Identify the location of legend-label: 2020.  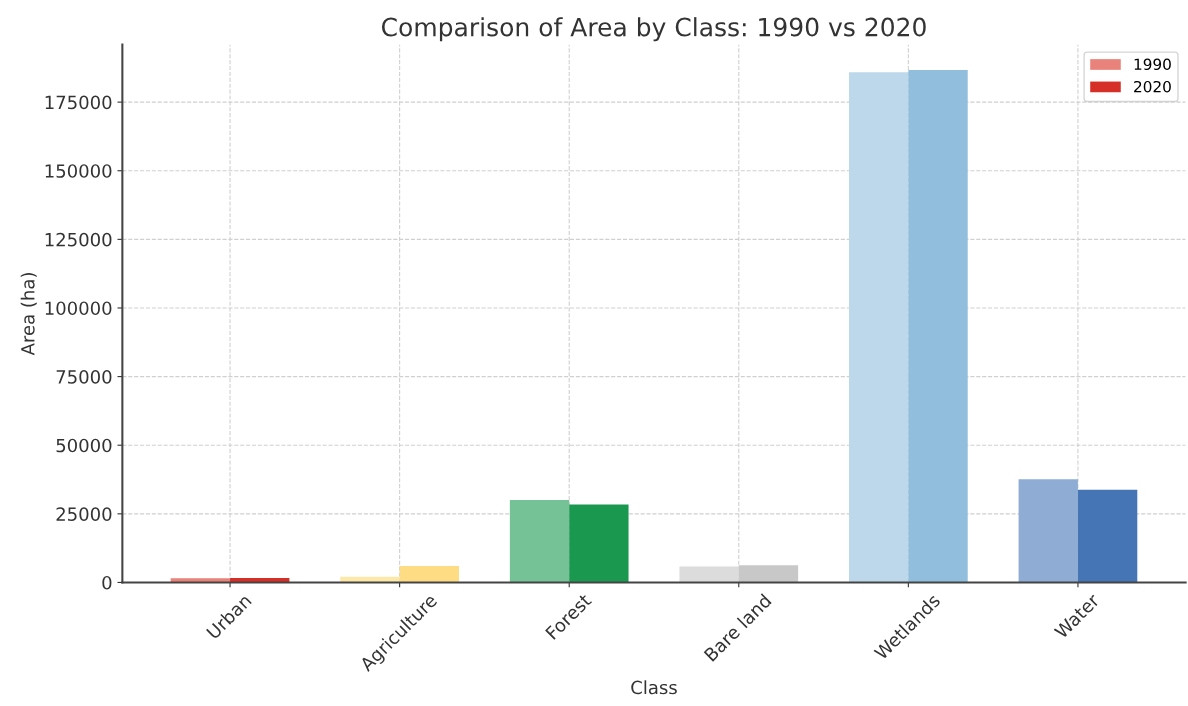
(1152, 86).